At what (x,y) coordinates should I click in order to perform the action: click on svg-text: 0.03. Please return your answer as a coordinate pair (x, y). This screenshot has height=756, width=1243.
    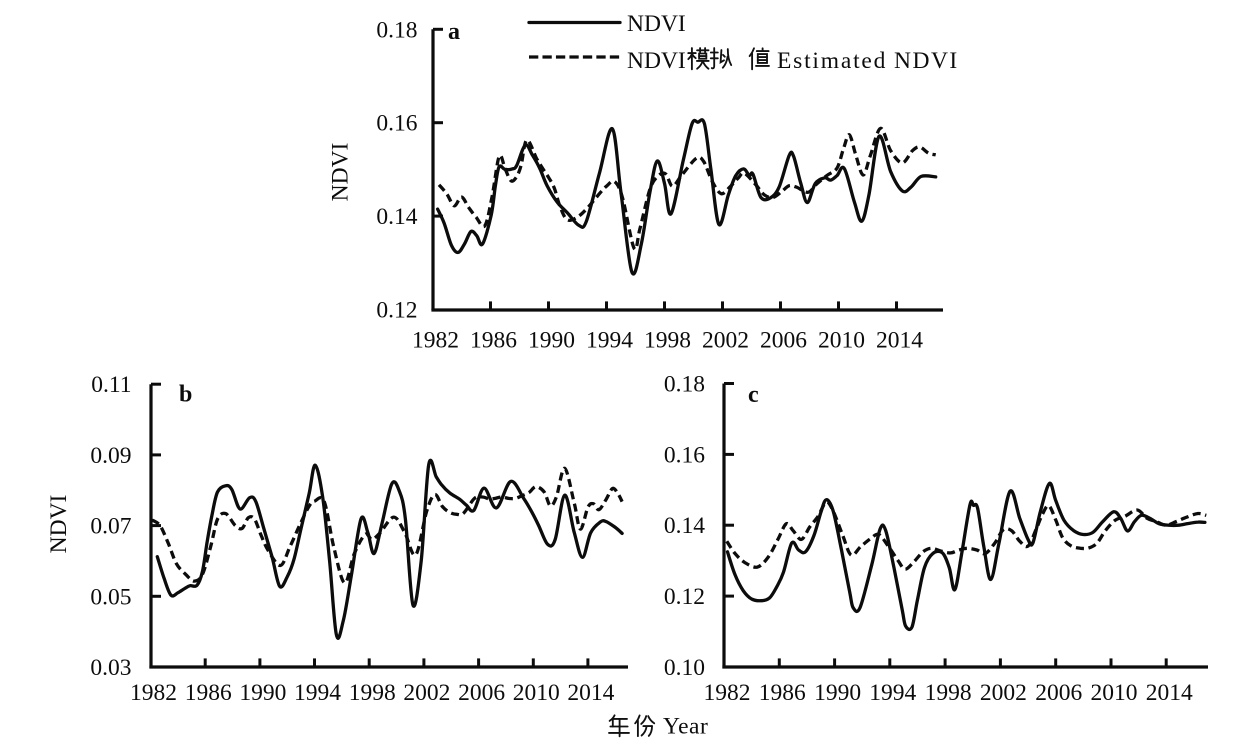
    Looking at the image, I should click on (110, 668).